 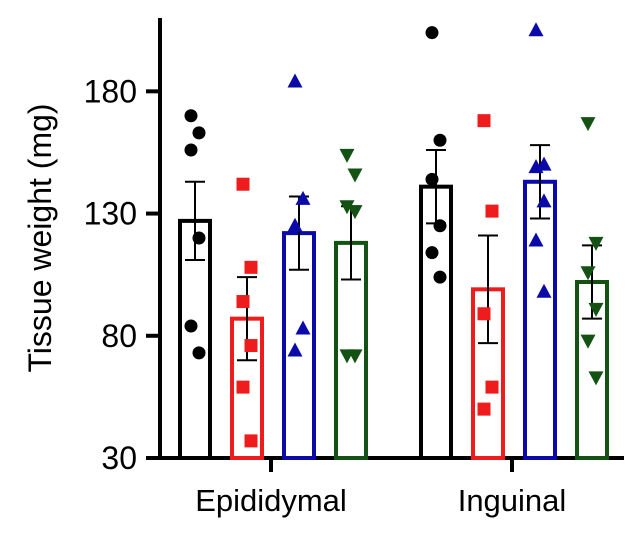 What do you see at coordinates (119, 458) in the screenshot?
I see `y-tick-label: 30` at bounding box center [119, 458].